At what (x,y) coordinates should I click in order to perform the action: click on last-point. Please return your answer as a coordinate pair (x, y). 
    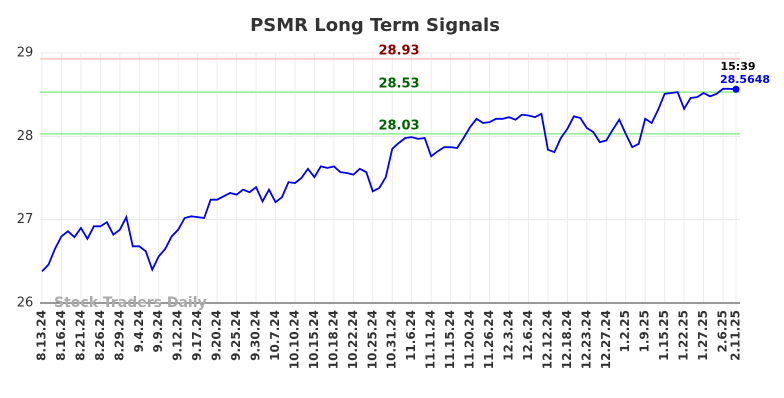
    Looking at the image, I should click on (736, 89).